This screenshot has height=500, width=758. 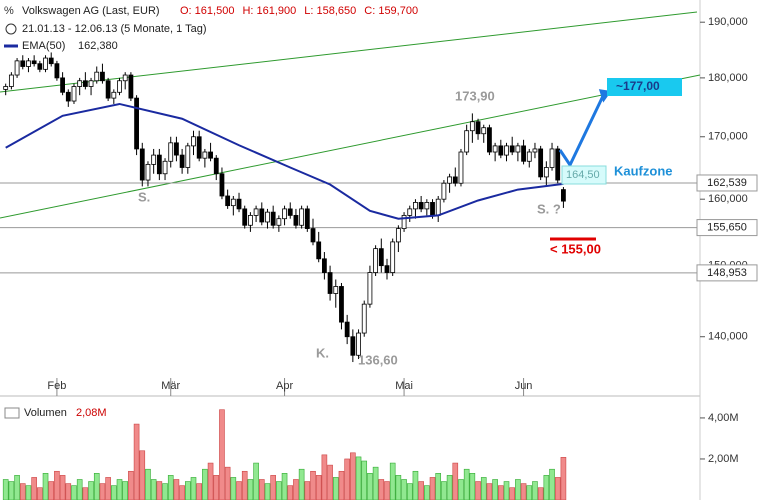 I want to click on level-box, so click(x=727, y=183).